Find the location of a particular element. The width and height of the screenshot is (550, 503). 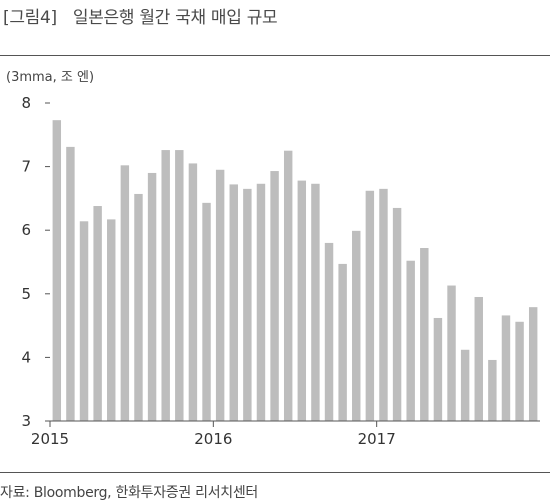

x-tick-label: 2017 is located at coordinates (377, 439).